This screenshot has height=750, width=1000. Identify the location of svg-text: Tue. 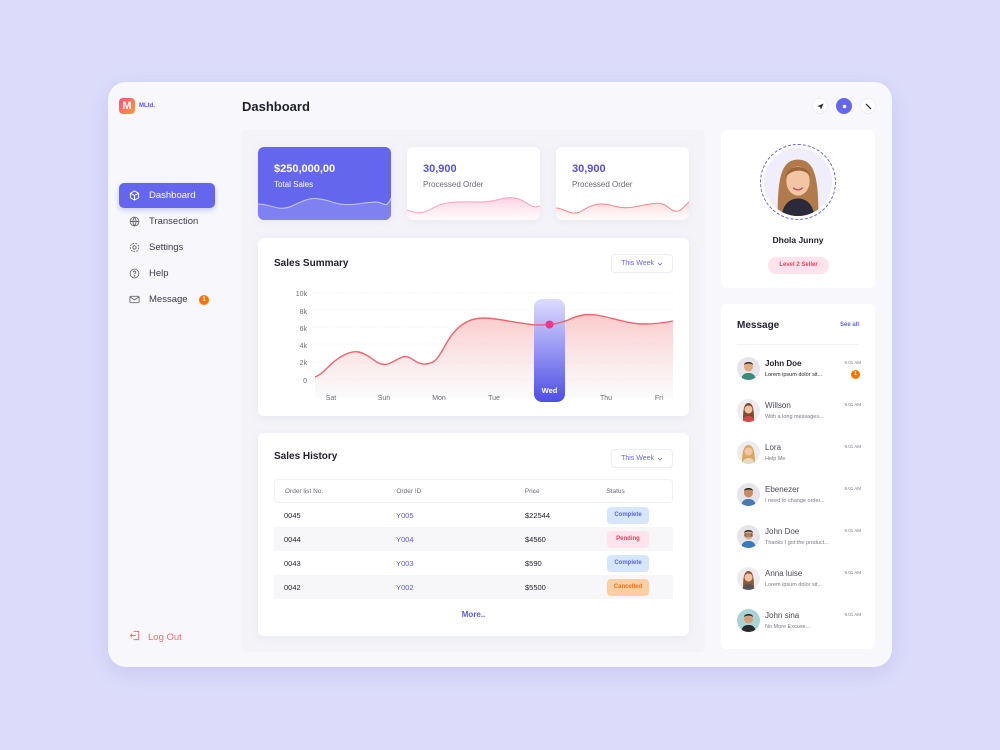
(494, 398).